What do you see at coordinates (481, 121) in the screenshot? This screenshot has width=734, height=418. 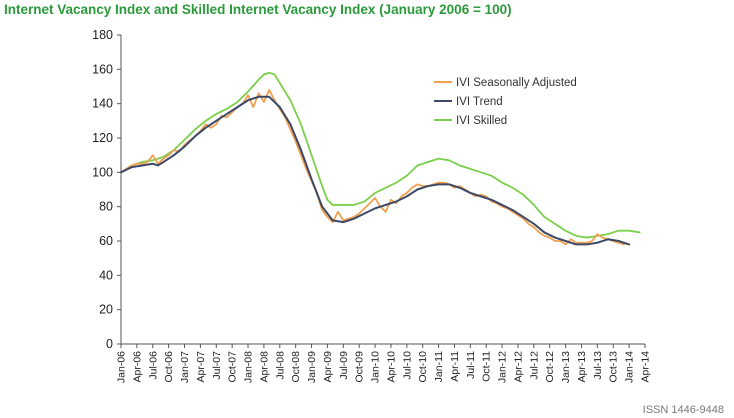 I see `legend-label-ivi-skilled: IVI Skilled` at bounding box center [481, 121].